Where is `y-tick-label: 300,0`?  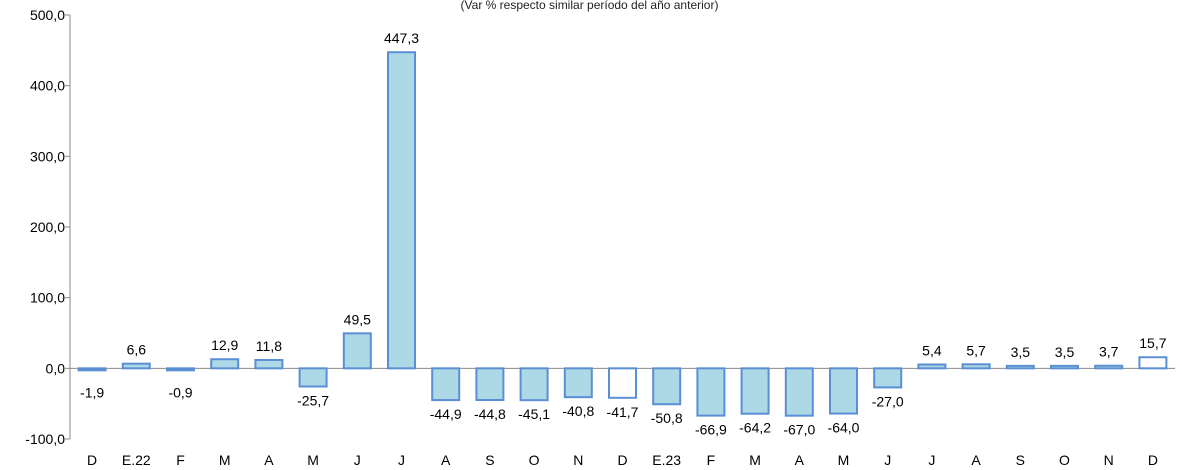 y-tick-label: 300,0 is located at coordinates (47, 156).